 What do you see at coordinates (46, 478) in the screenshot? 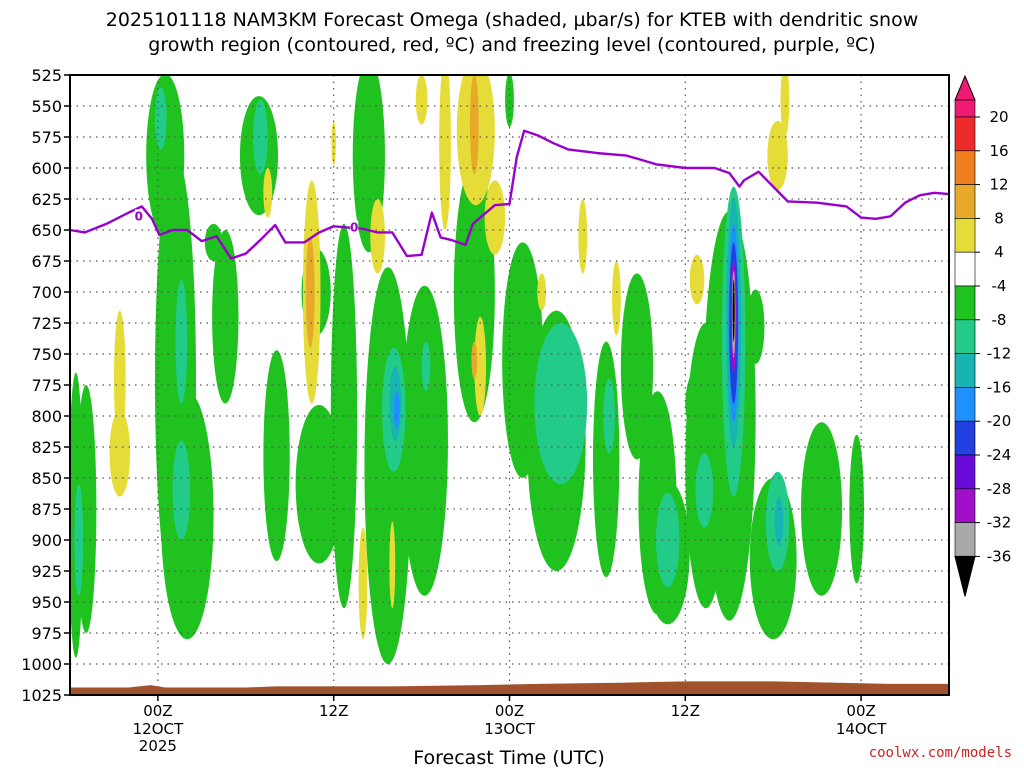
I see `y-tick-label-850: 850` at bounding box center [46, 478].